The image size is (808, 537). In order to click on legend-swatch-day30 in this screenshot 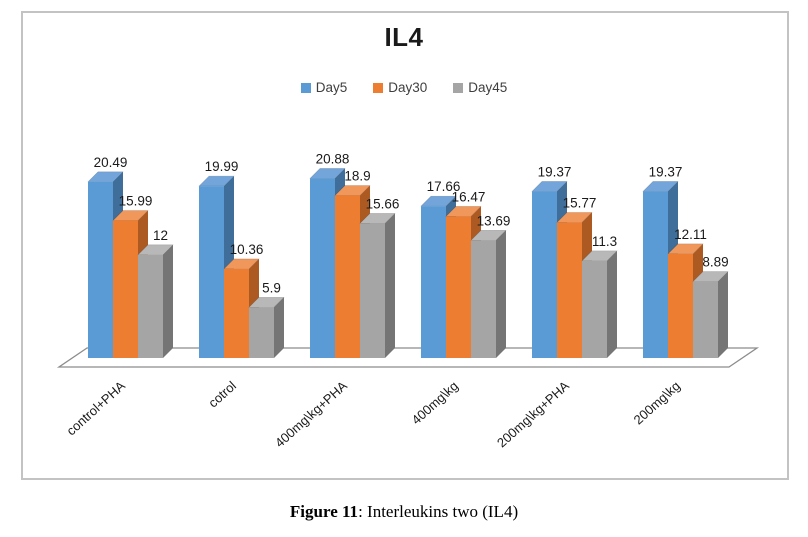, I will do `click(378, 87)`.